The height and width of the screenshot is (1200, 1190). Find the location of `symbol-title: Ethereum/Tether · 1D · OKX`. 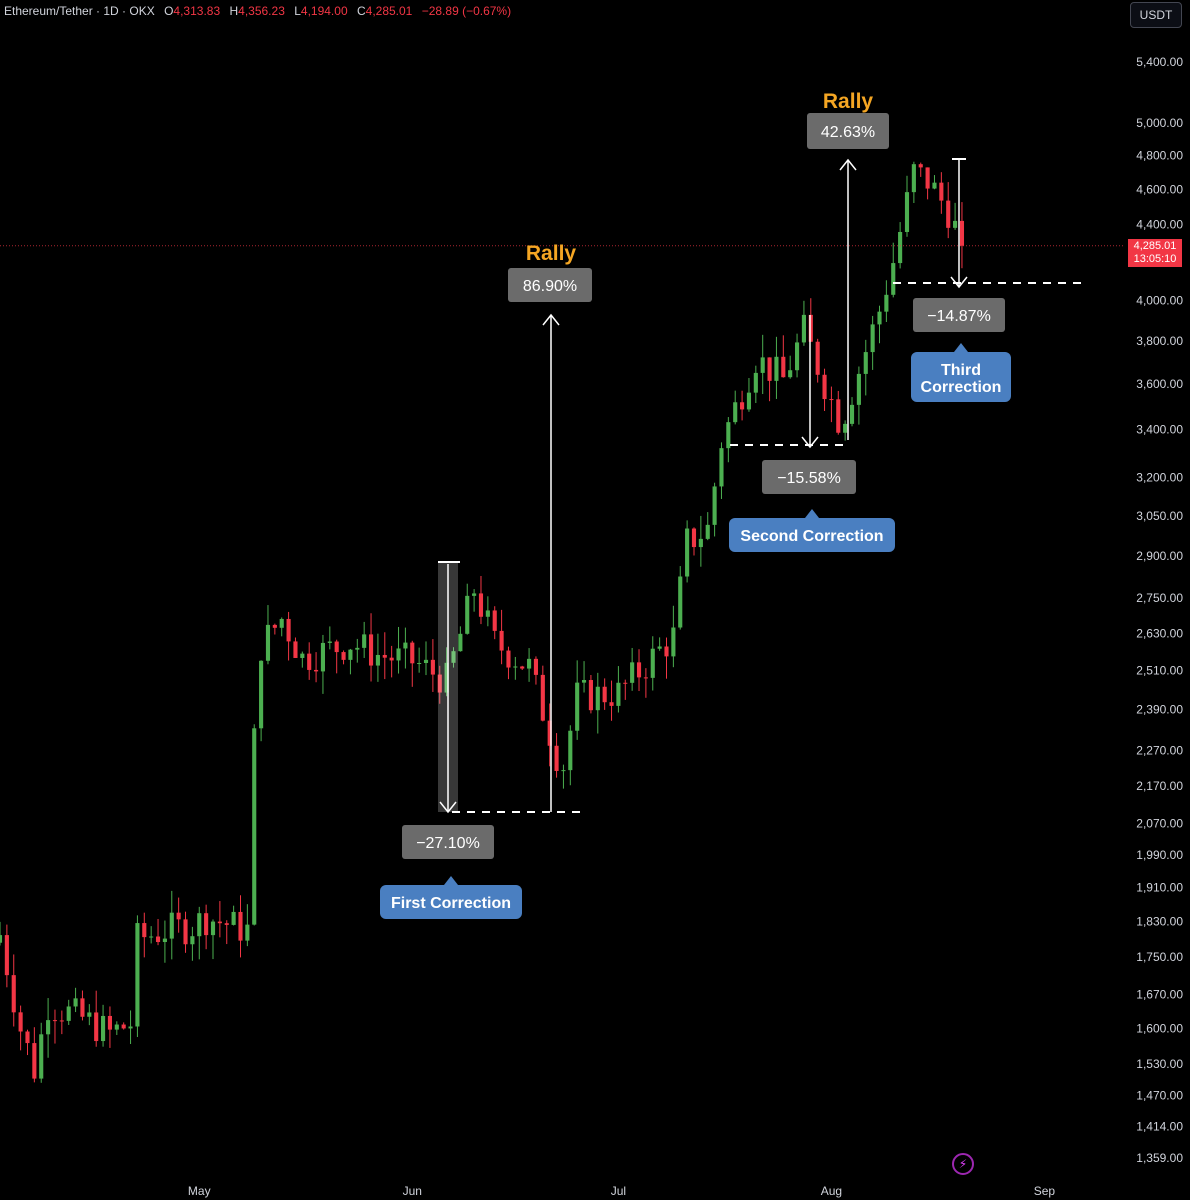

symbol-title: Ethereum/Tether · 1D · OKX is located at coordinates (79, 11).